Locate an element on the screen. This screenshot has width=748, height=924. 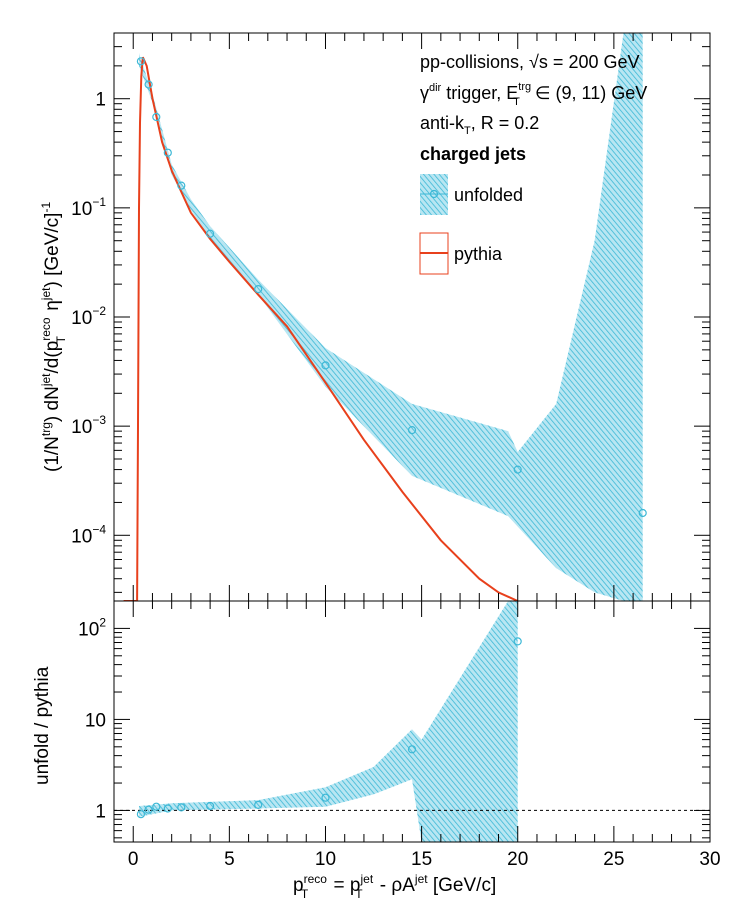
annotation-collisions: pp-collisions, √s = 200 GeV is located at coordinates (530, 62).